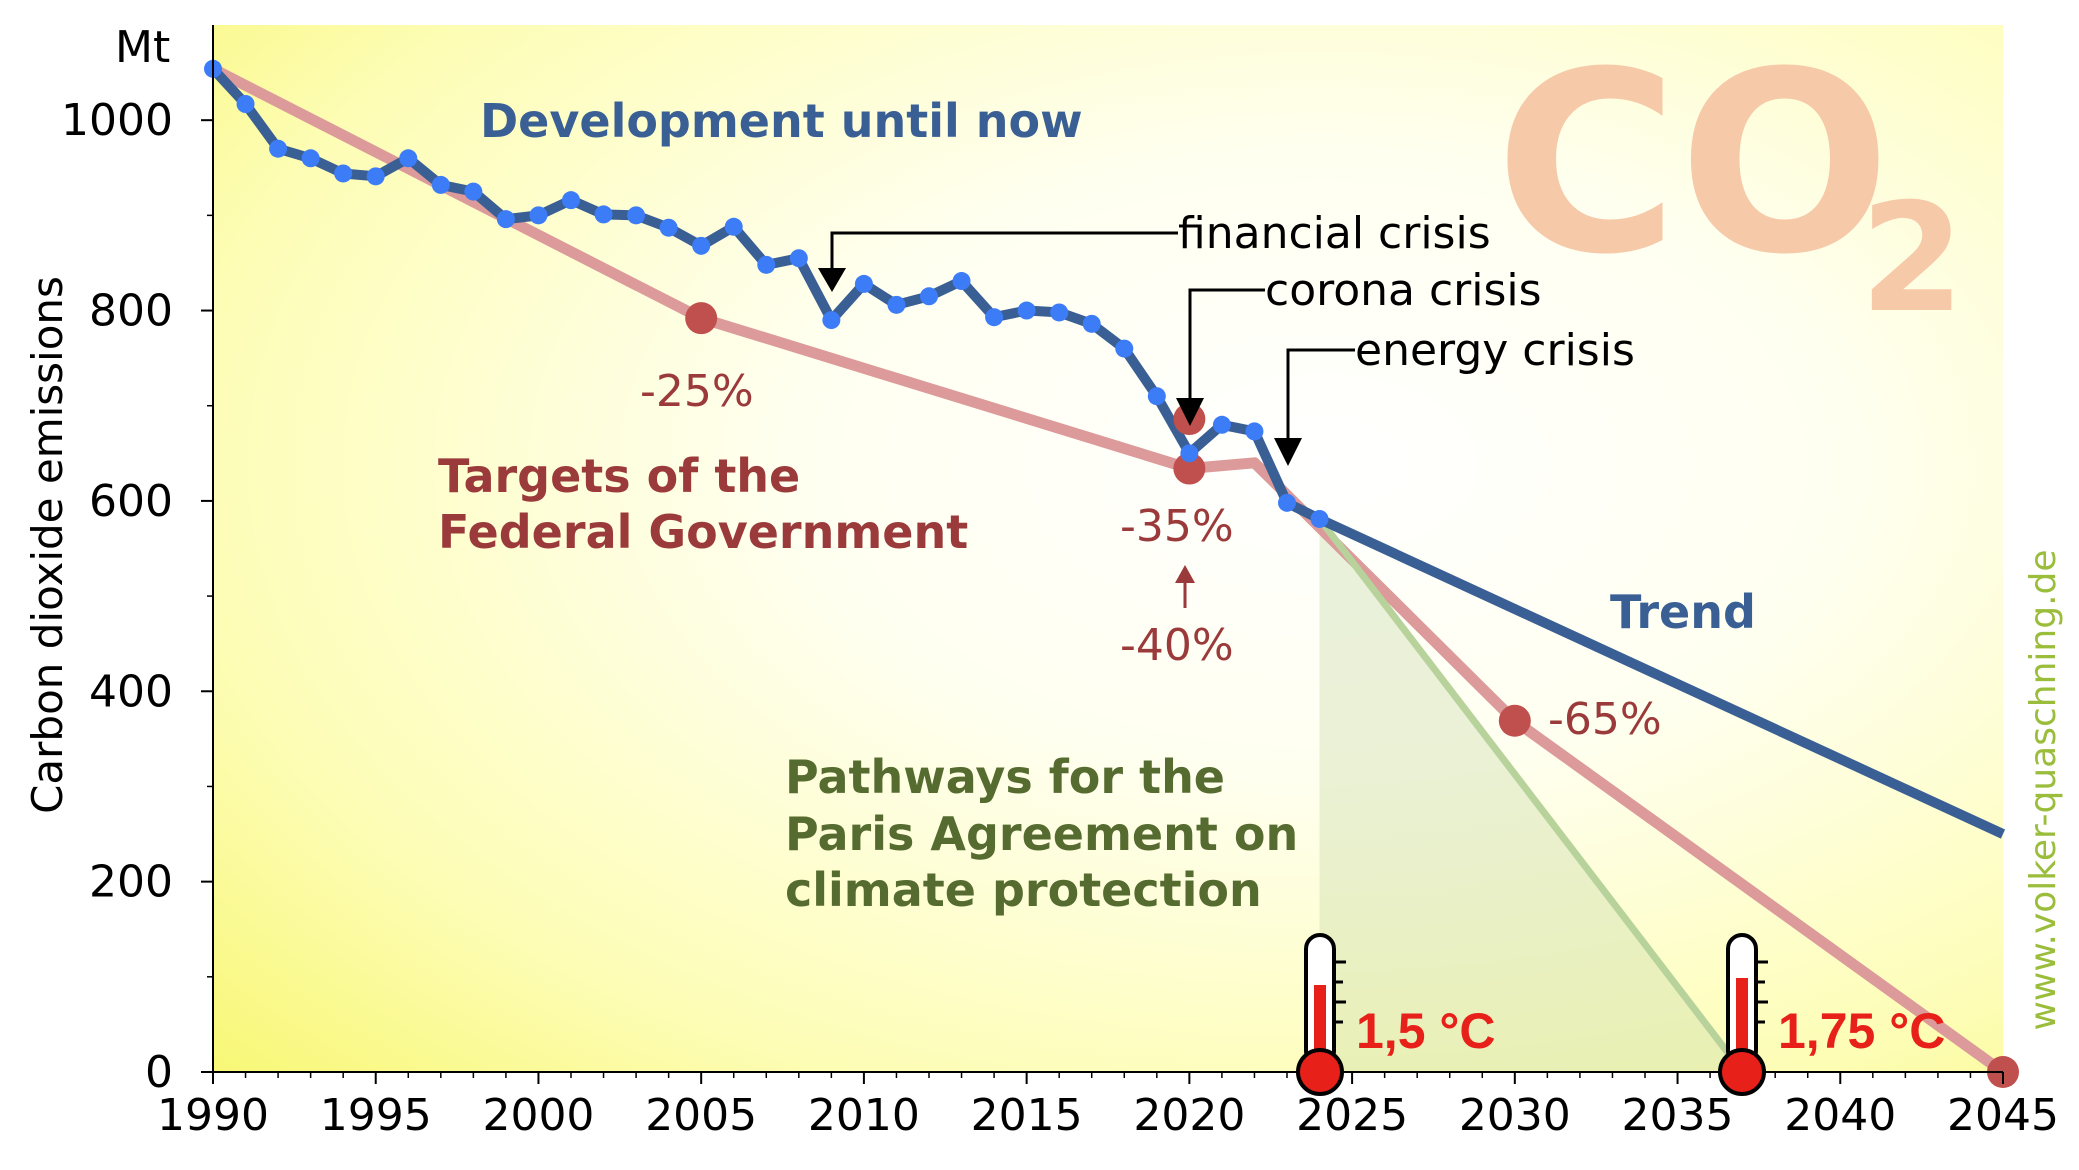  I want to click on y-tick-label: 200, so click(131, 882).